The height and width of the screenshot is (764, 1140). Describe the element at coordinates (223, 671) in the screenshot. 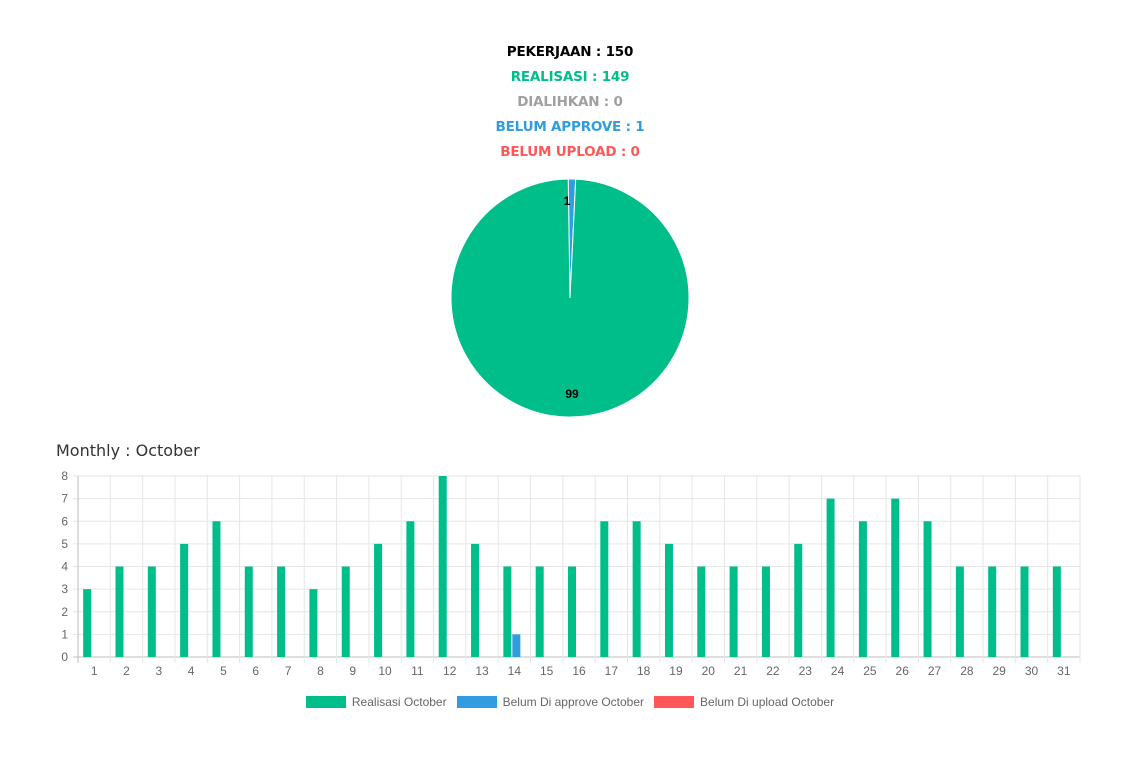

I see `x-tick-label: 5` at that location.